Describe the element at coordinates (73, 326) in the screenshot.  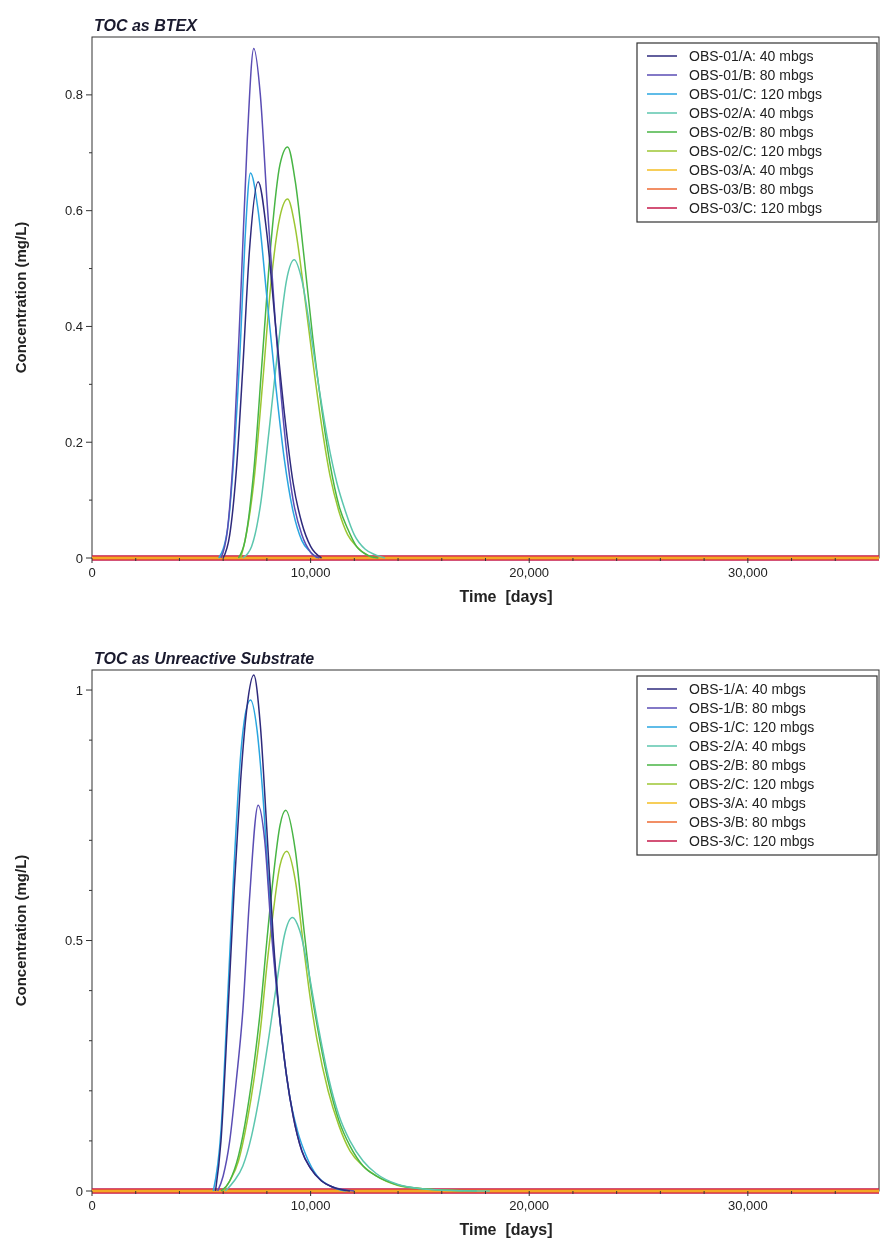
I see `y-tick-label: 0.4` at that location.